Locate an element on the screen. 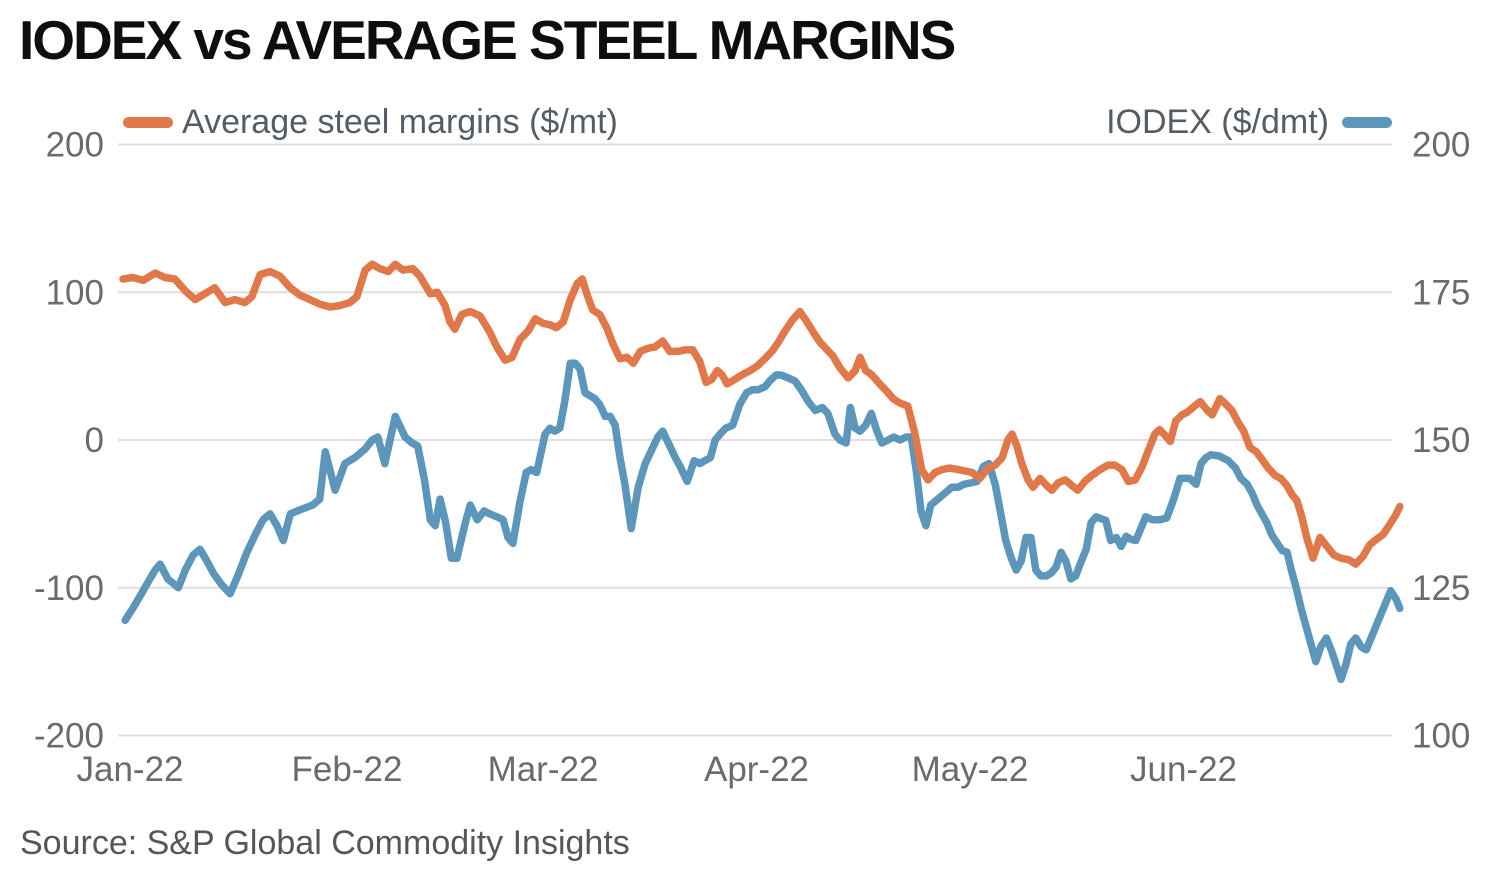 The width and height of the screenshot is (1502, 878). legend-steel-margins: Average steel margins ($/mt) is located at coordinates (370, 121).